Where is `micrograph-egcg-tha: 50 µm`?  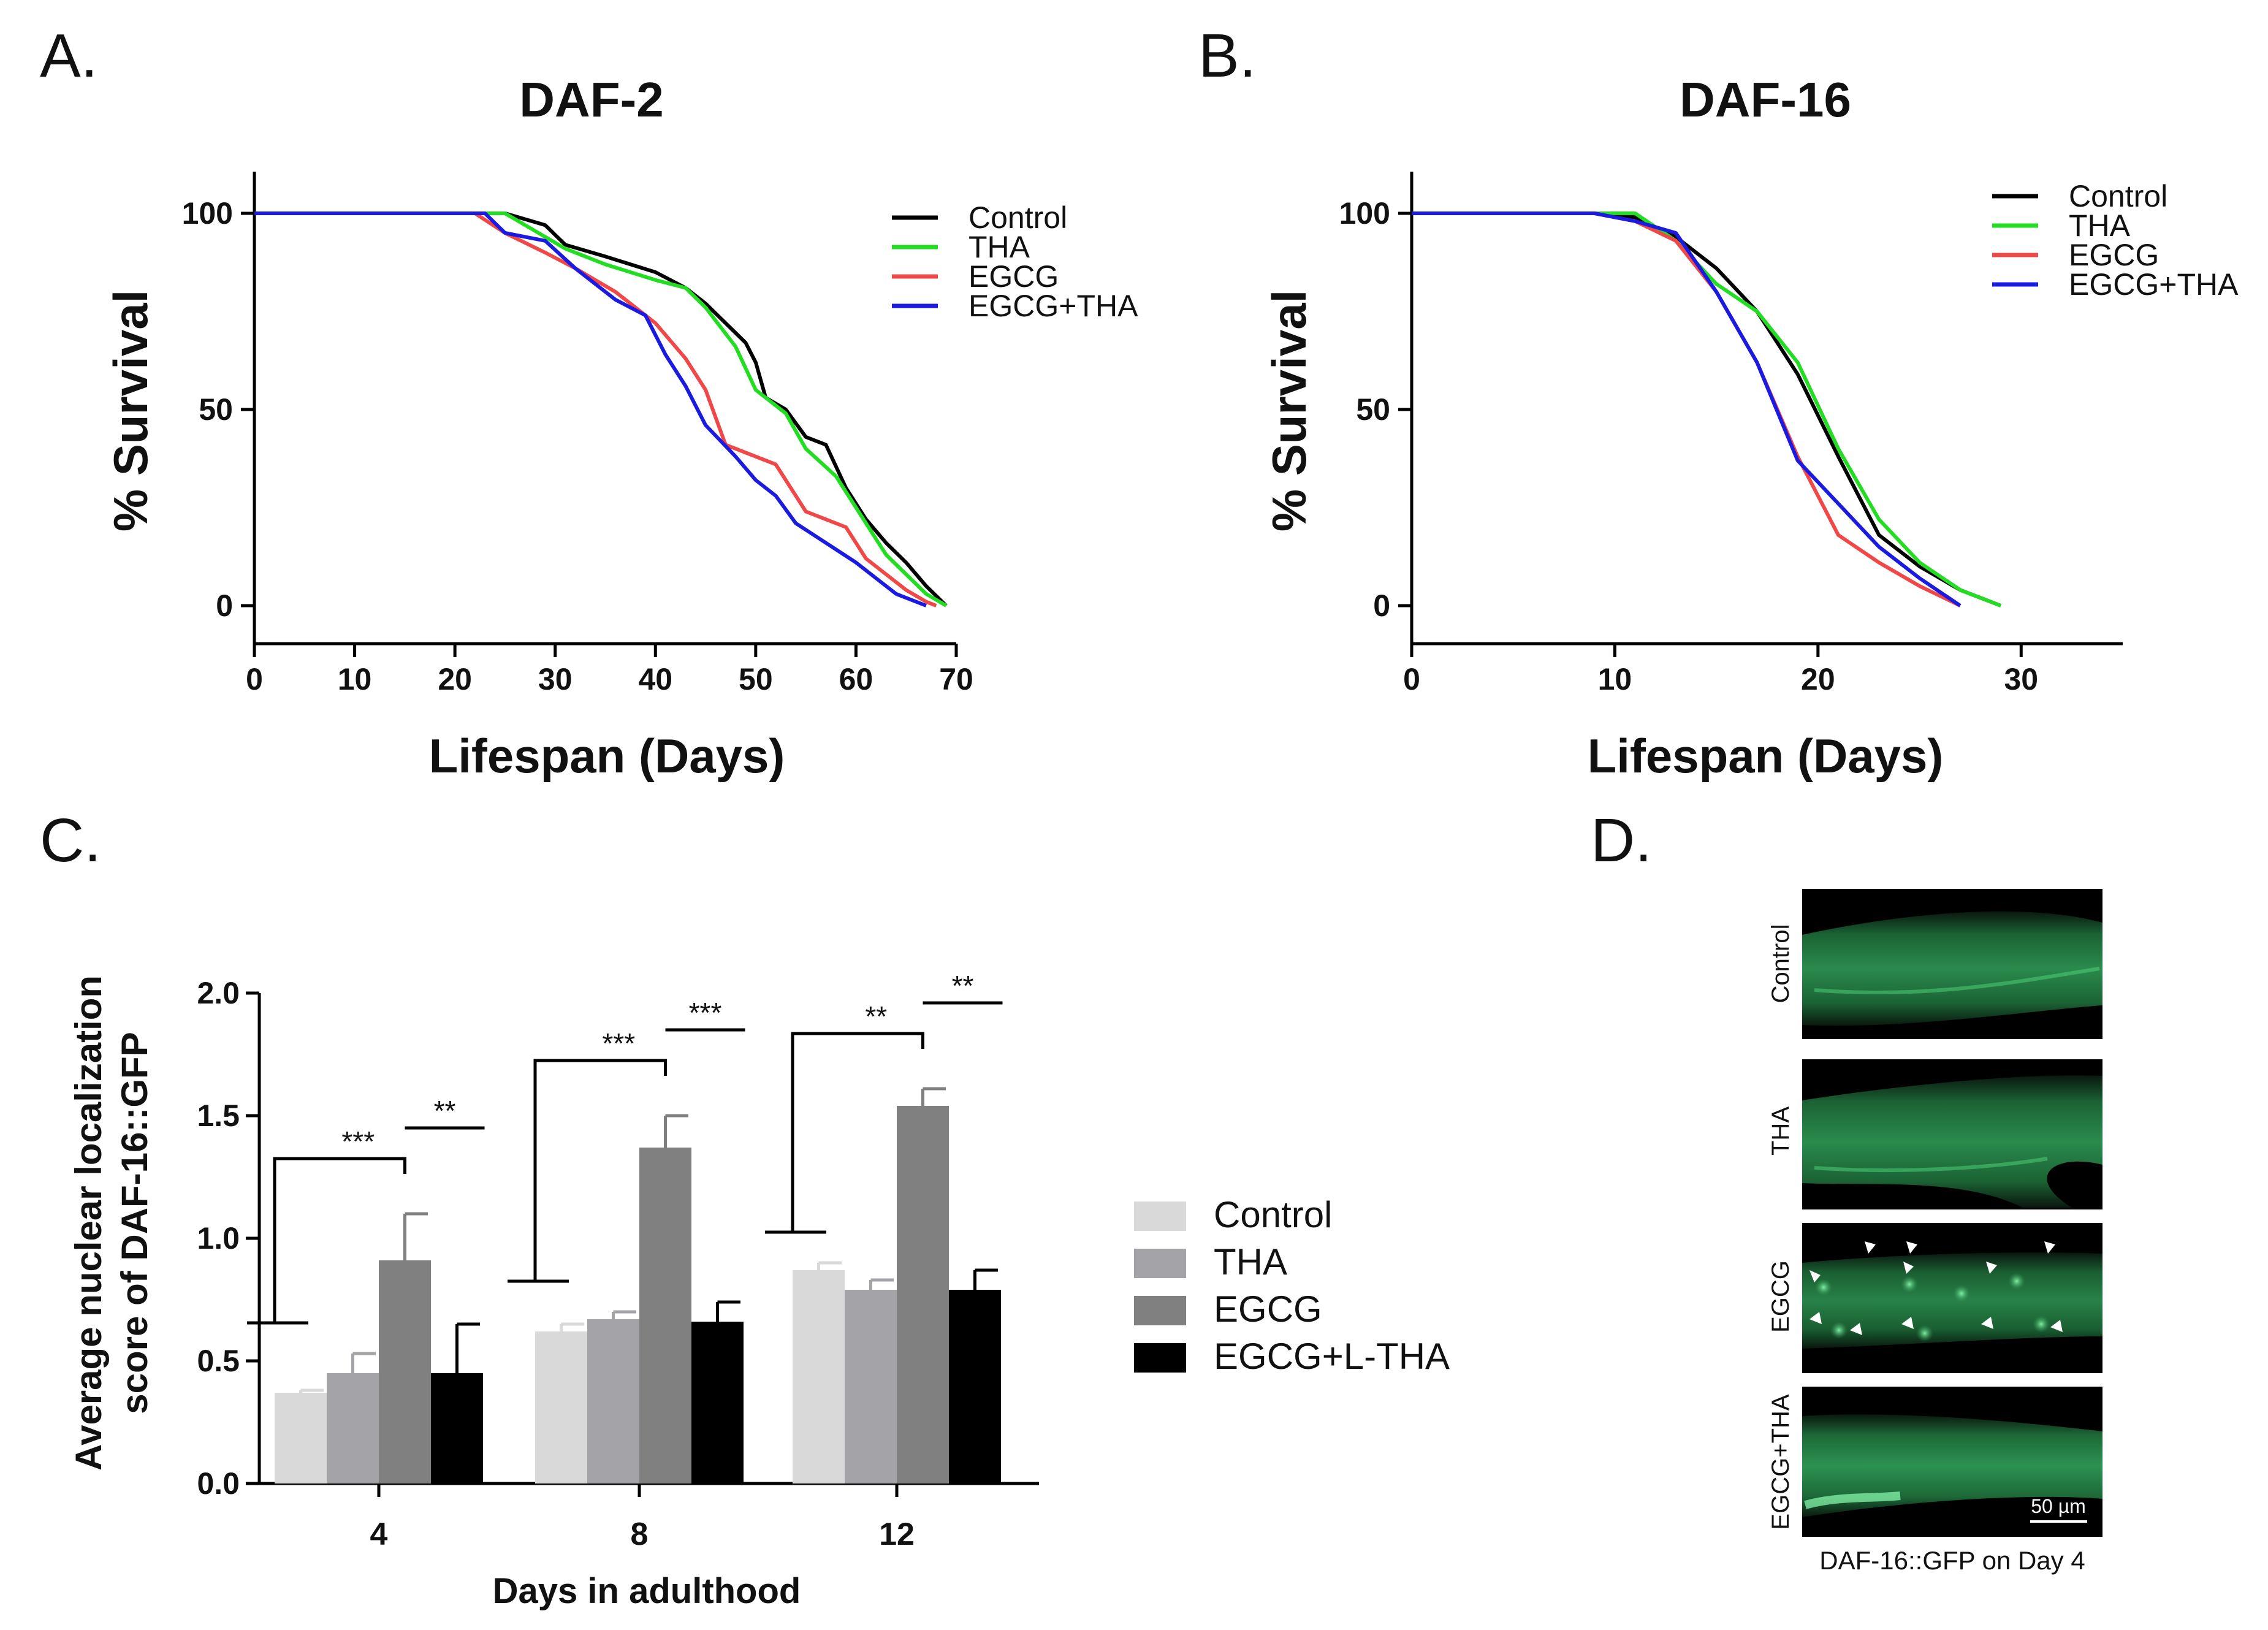 micrograph-egcg-tha: 50 µm is located at coordinates (1952, 1462).